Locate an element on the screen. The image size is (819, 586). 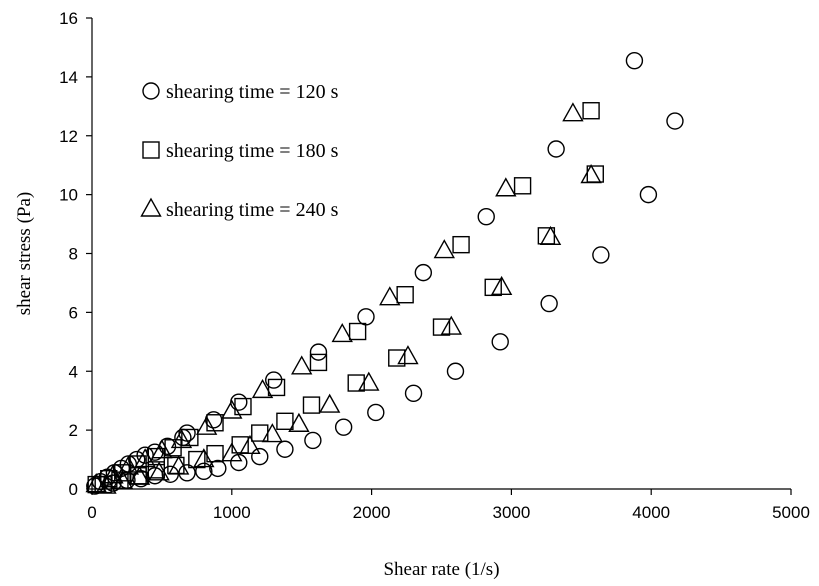
y-tick-label: 8 is located at coordinates (73, 254).